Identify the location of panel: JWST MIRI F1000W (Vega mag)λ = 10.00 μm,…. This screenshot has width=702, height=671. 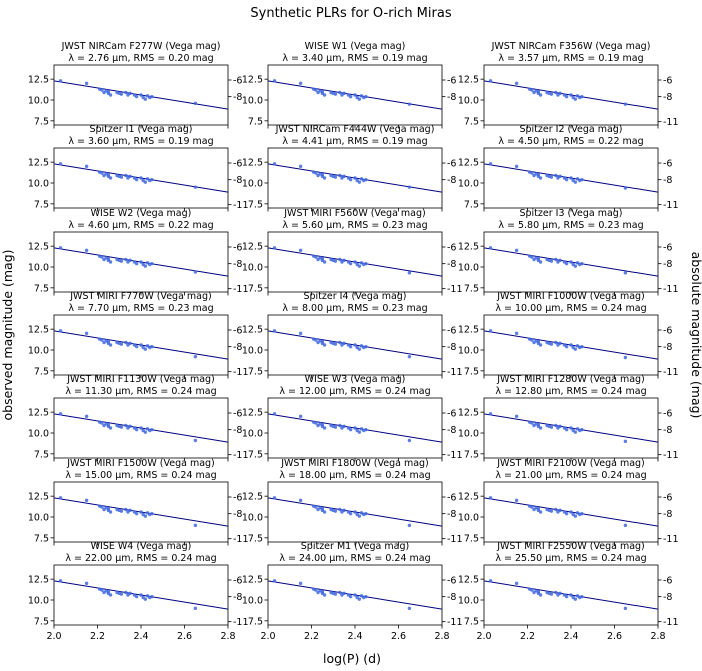
(568, 335).